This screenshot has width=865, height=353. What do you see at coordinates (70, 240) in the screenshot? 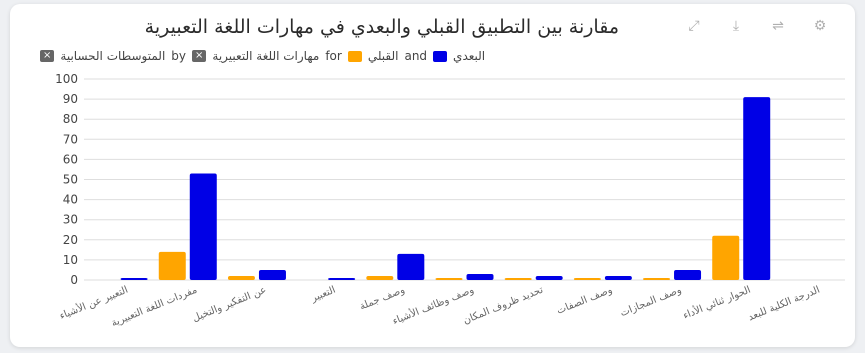
I see `y-tick-label: 20` at bounding box center [70, 240].